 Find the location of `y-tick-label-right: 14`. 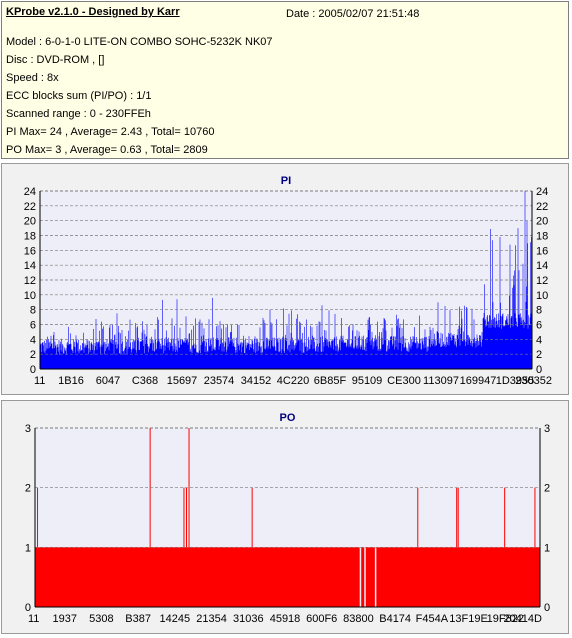

y-tick-label-right: 14 is located at coordinates (542, 266).